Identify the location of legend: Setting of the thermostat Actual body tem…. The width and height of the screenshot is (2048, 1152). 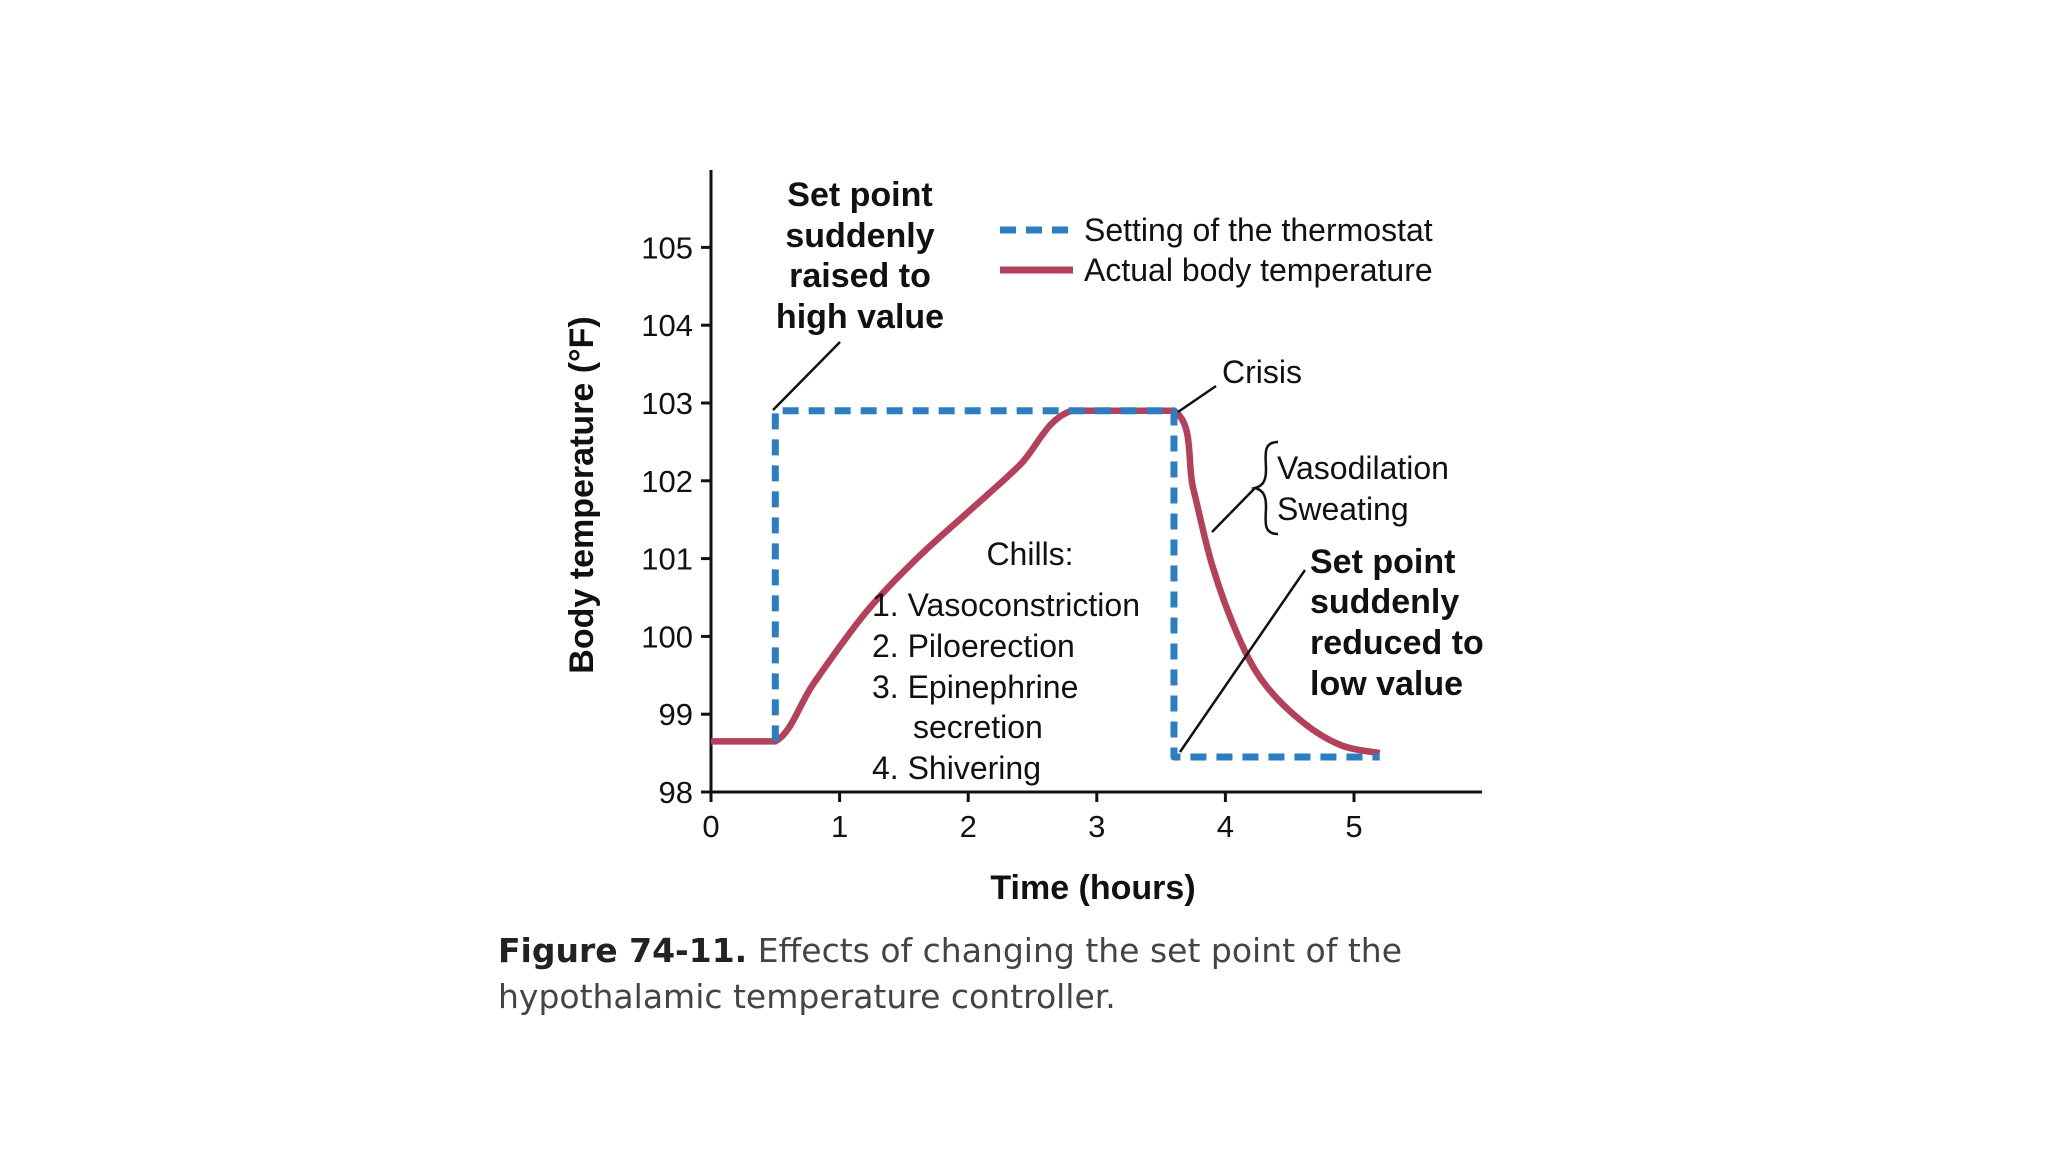
(1216, 250).